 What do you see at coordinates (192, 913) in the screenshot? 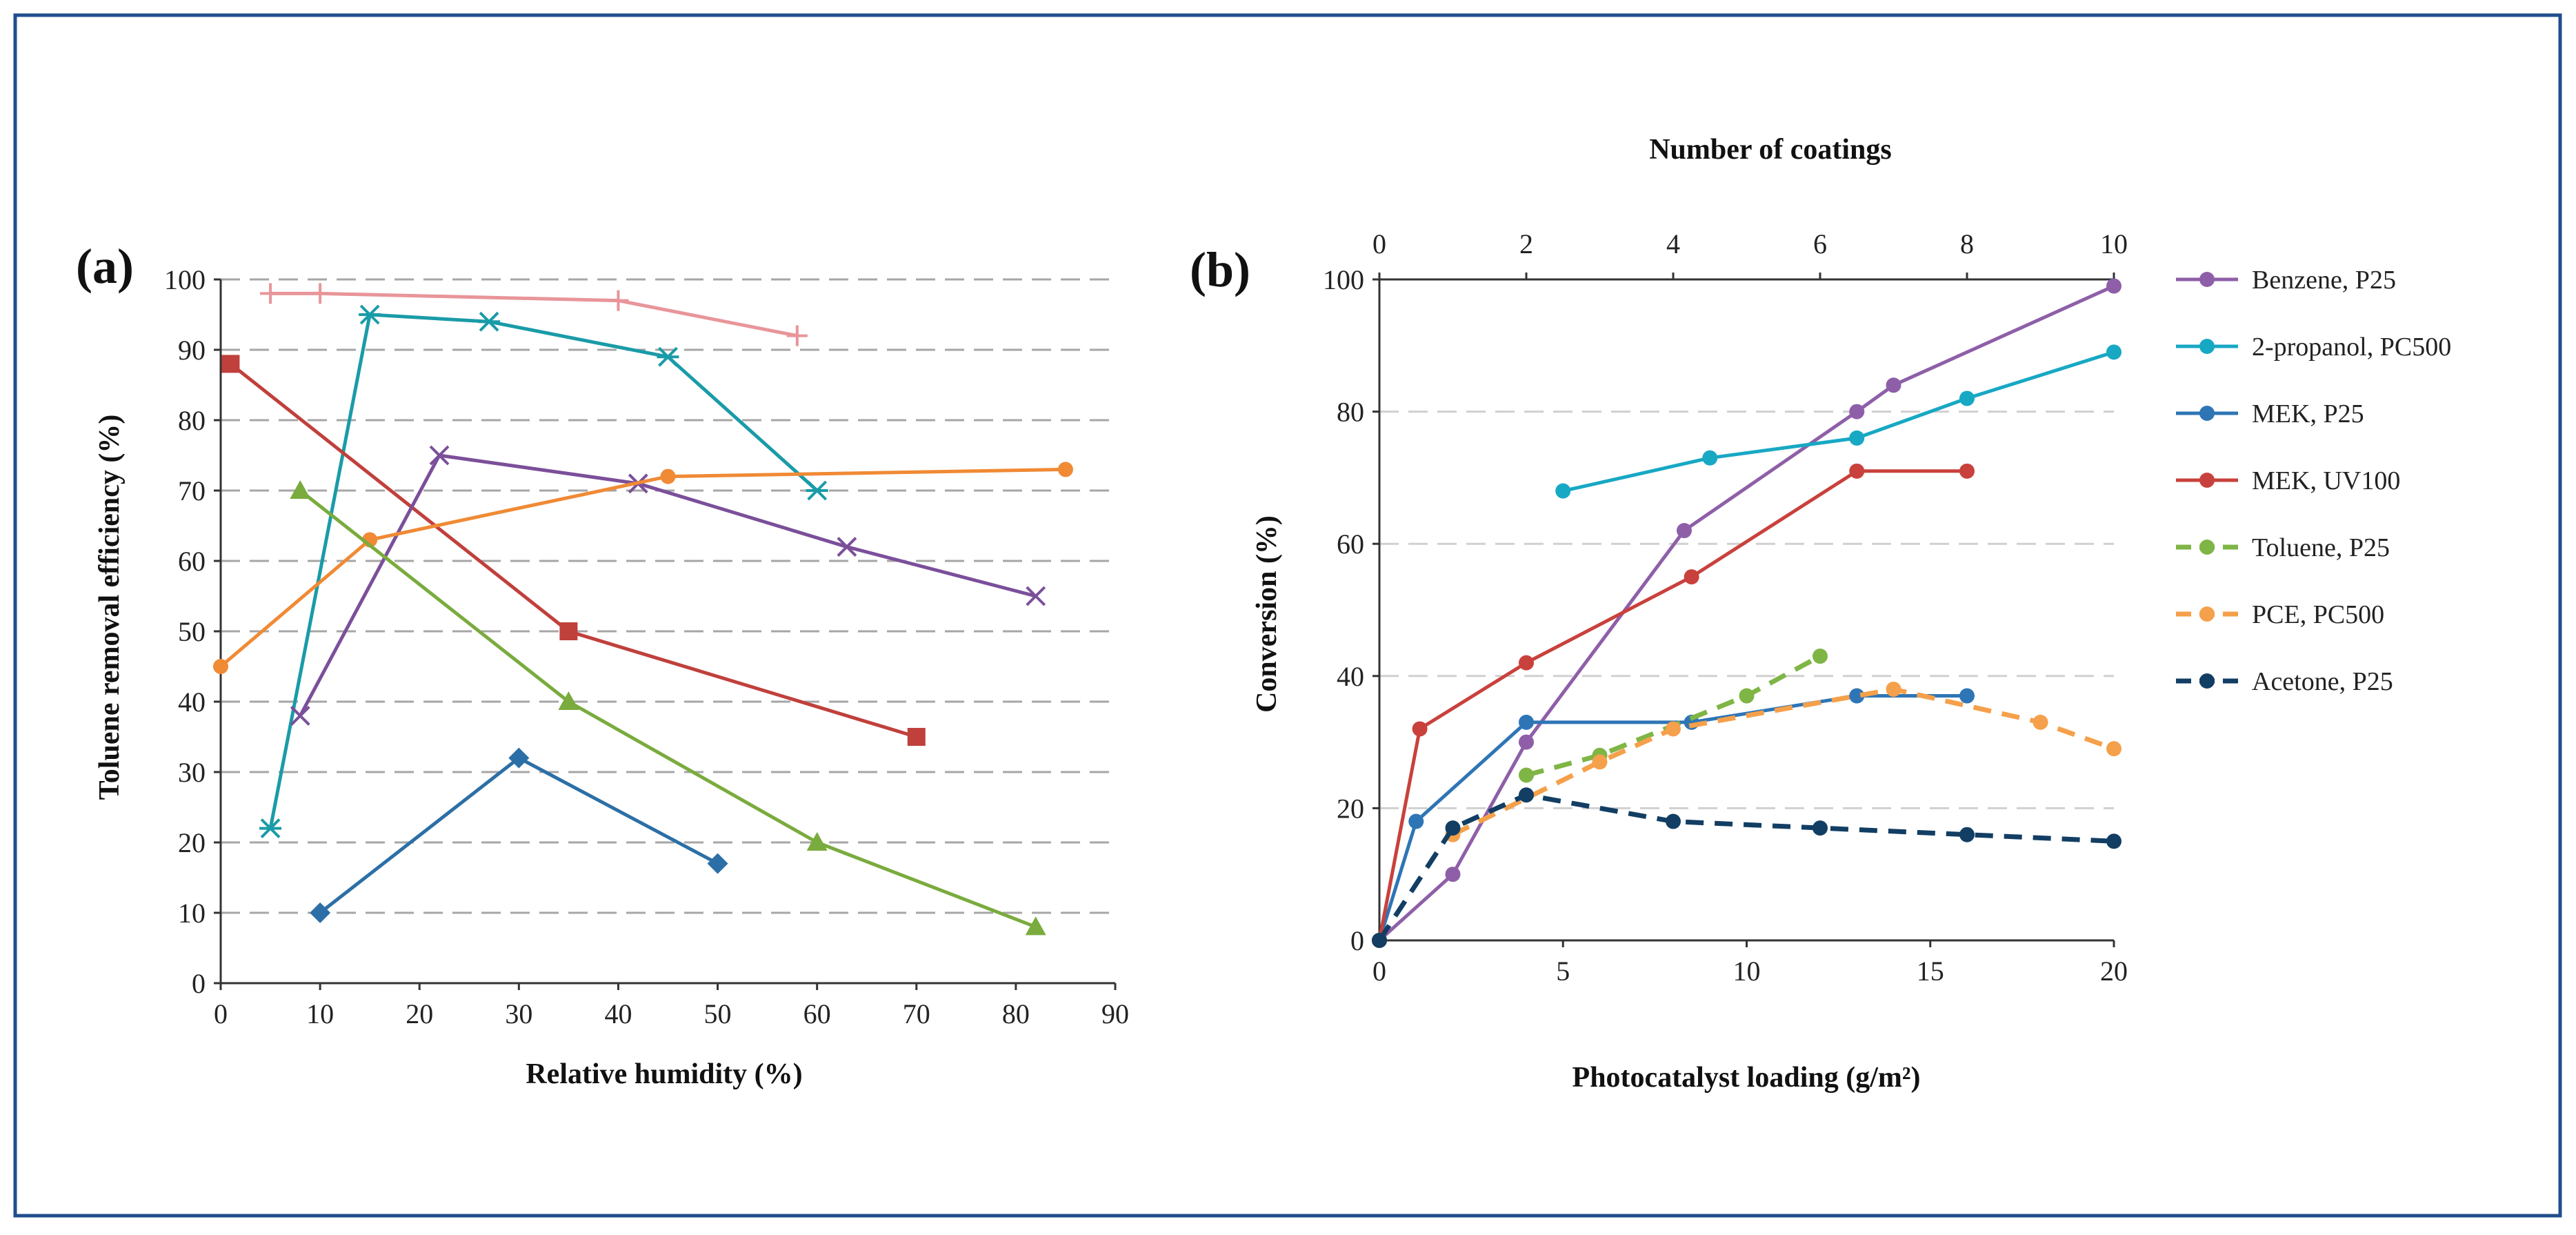
I see `chart-a-y-tick-label-10: 10` at bounding box center [192, 913].